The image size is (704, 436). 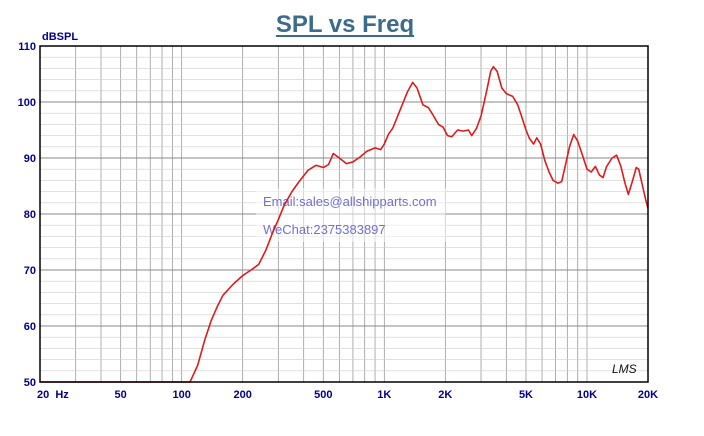 I want to click on y-tick-label: 70, so click(x=30, y=271).